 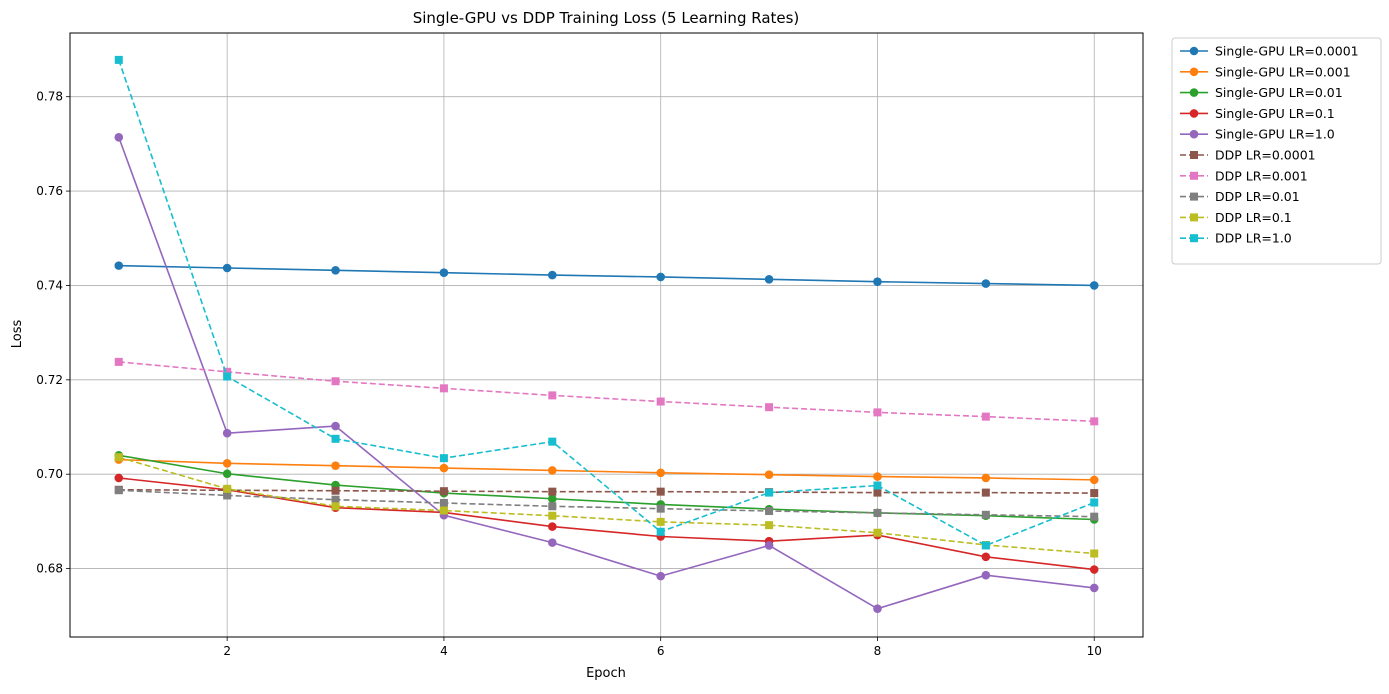 I want to click on legend-label: DDP LR=0.01, so click(x=1257, y=196).